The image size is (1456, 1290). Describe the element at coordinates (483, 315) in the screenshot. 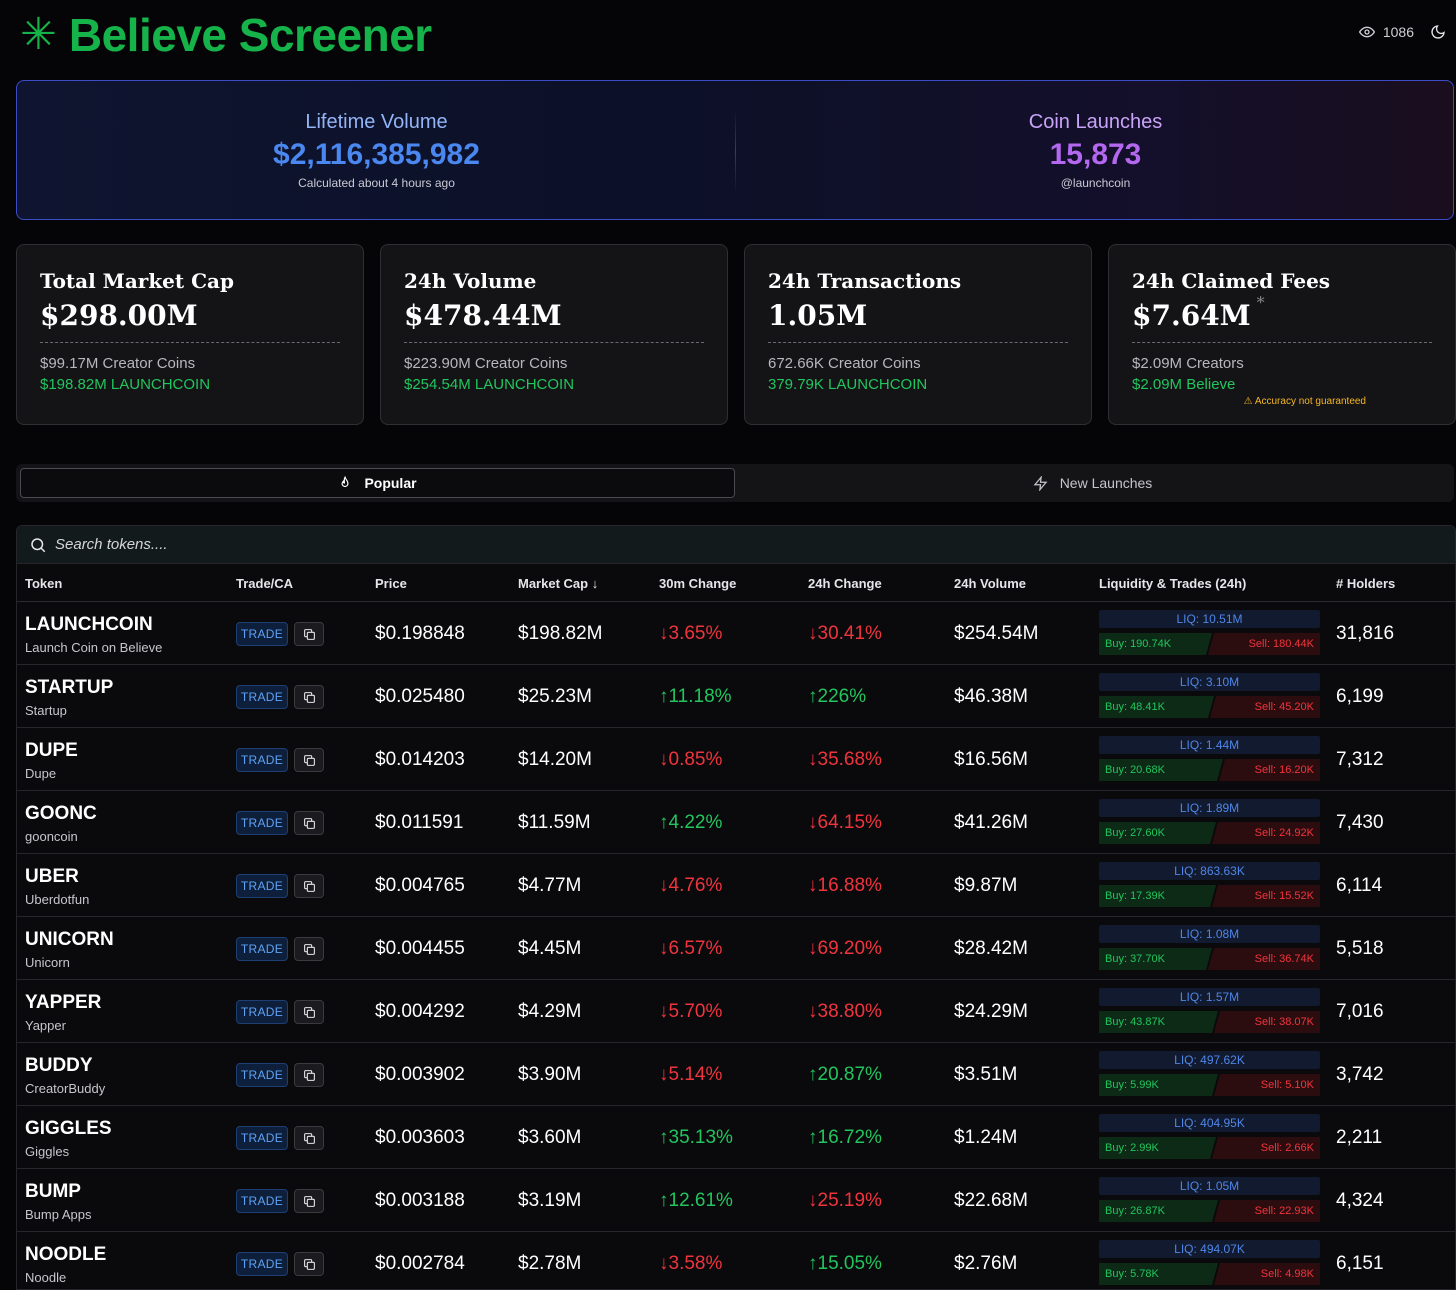

I see `stat-value: $478.44M` at that location.